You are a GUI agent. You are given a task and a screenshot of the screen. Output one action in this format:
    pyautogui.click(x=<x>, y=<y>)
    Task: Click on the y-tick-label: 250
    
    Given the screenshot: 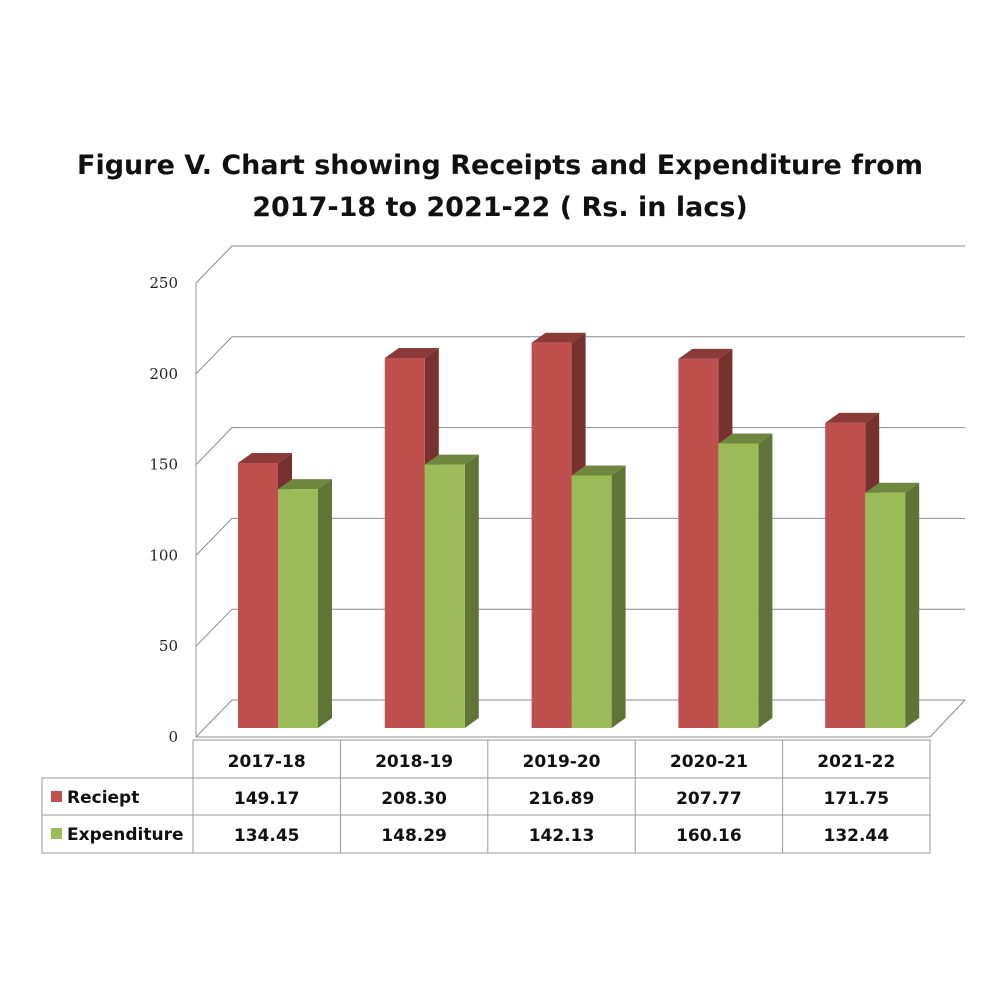 What is the action you would take?
    pyautogui.click(x=163, y=283)
    